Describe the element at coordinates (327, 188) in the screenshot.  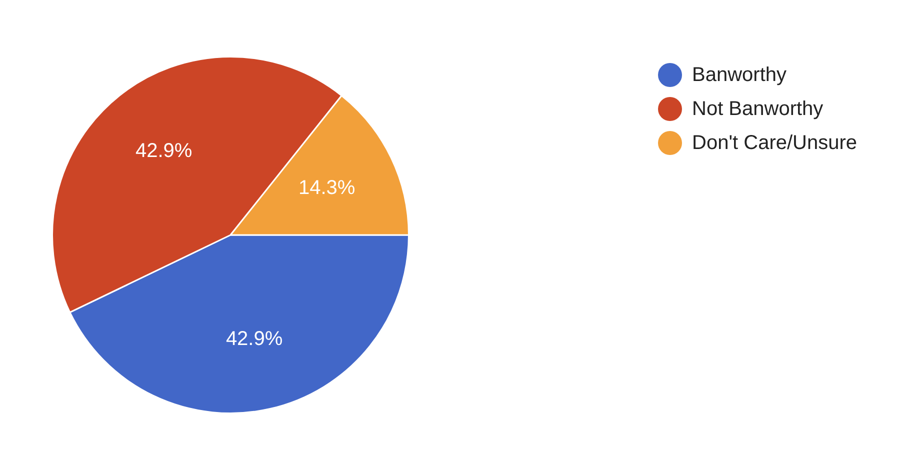
I see `data-label: 14.3%` at that location.